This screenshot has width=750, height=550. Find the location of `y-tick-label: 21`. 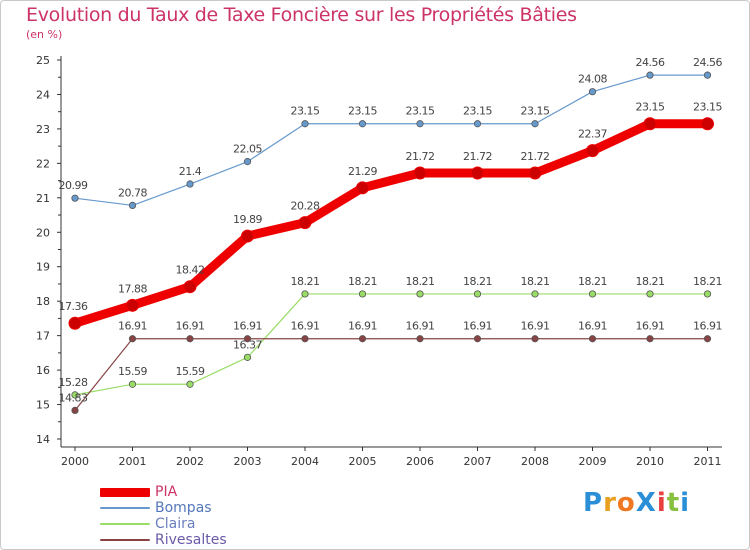

y-tick-label: 21 is located at coordinates (43, 198).